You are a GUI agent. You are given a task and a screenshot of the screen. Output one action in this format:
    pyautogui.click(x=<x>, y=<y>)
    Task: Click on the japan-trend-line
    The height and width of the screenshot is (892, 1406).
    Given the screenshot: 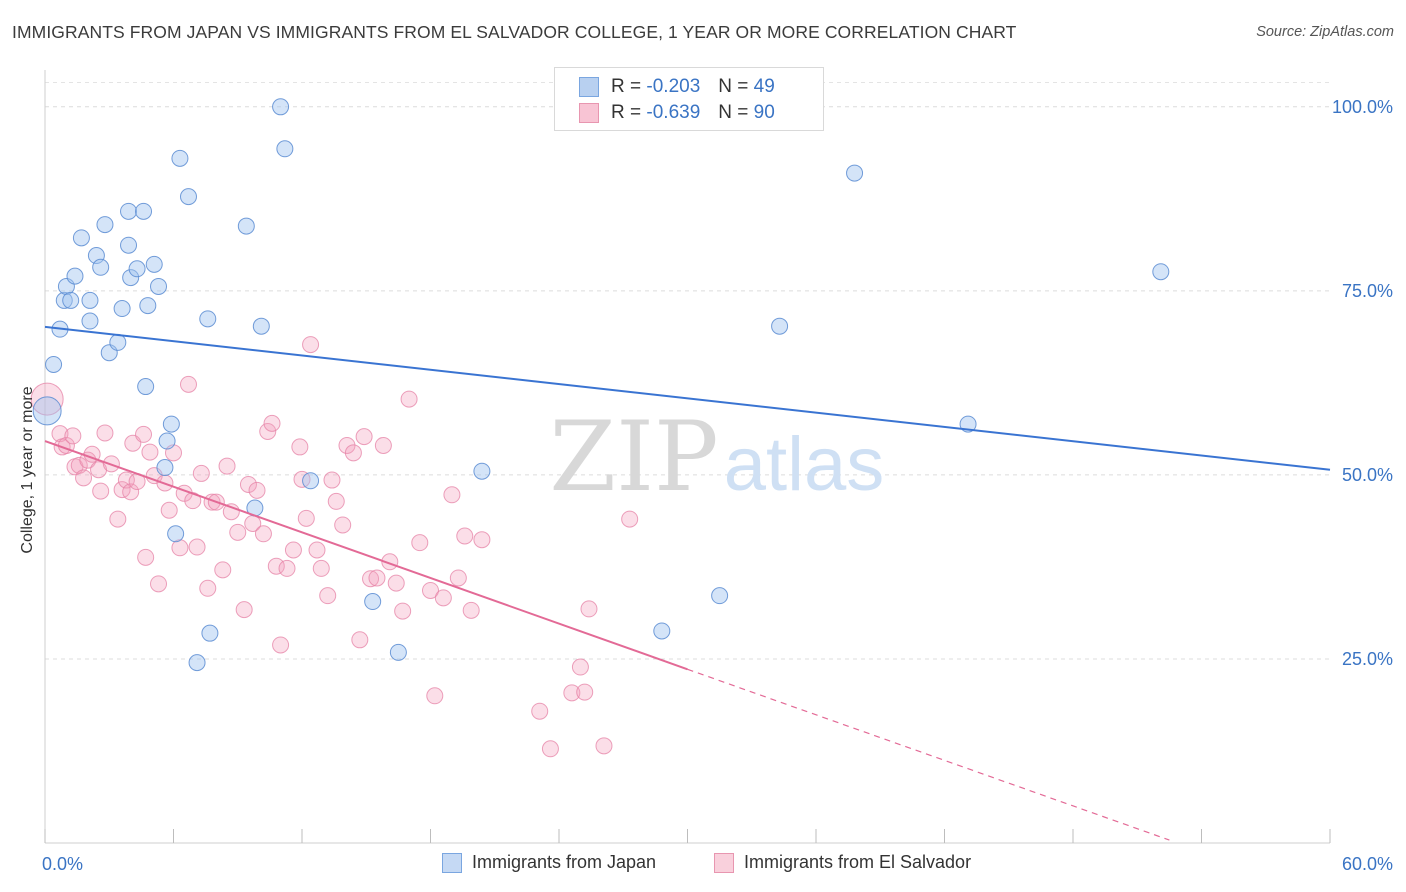 What is the action you would take?
    pyautogui.click(x=687, y=398)
    